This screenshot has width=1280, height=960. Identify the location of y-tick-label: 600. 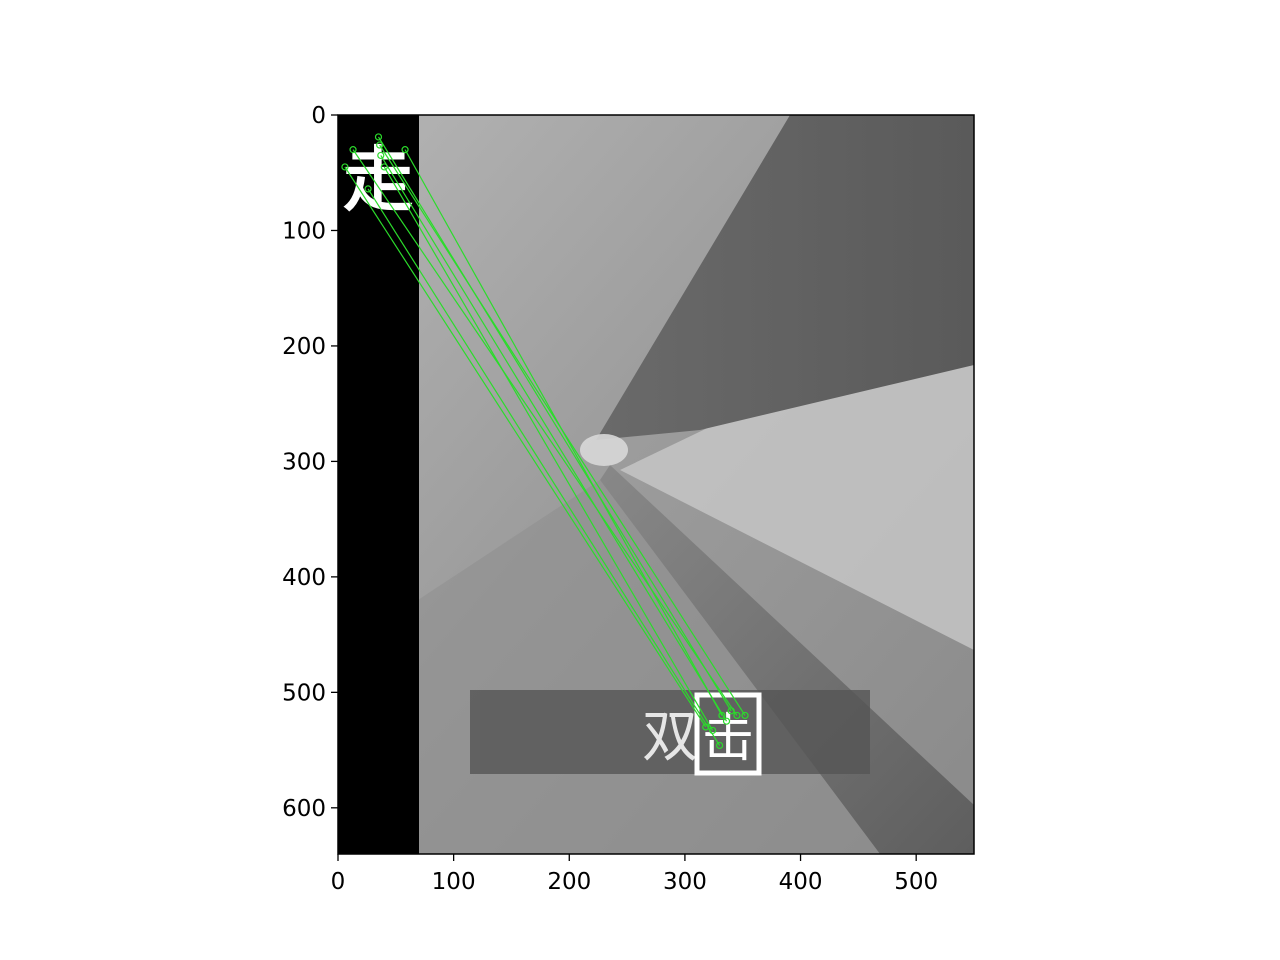
(304, 809).